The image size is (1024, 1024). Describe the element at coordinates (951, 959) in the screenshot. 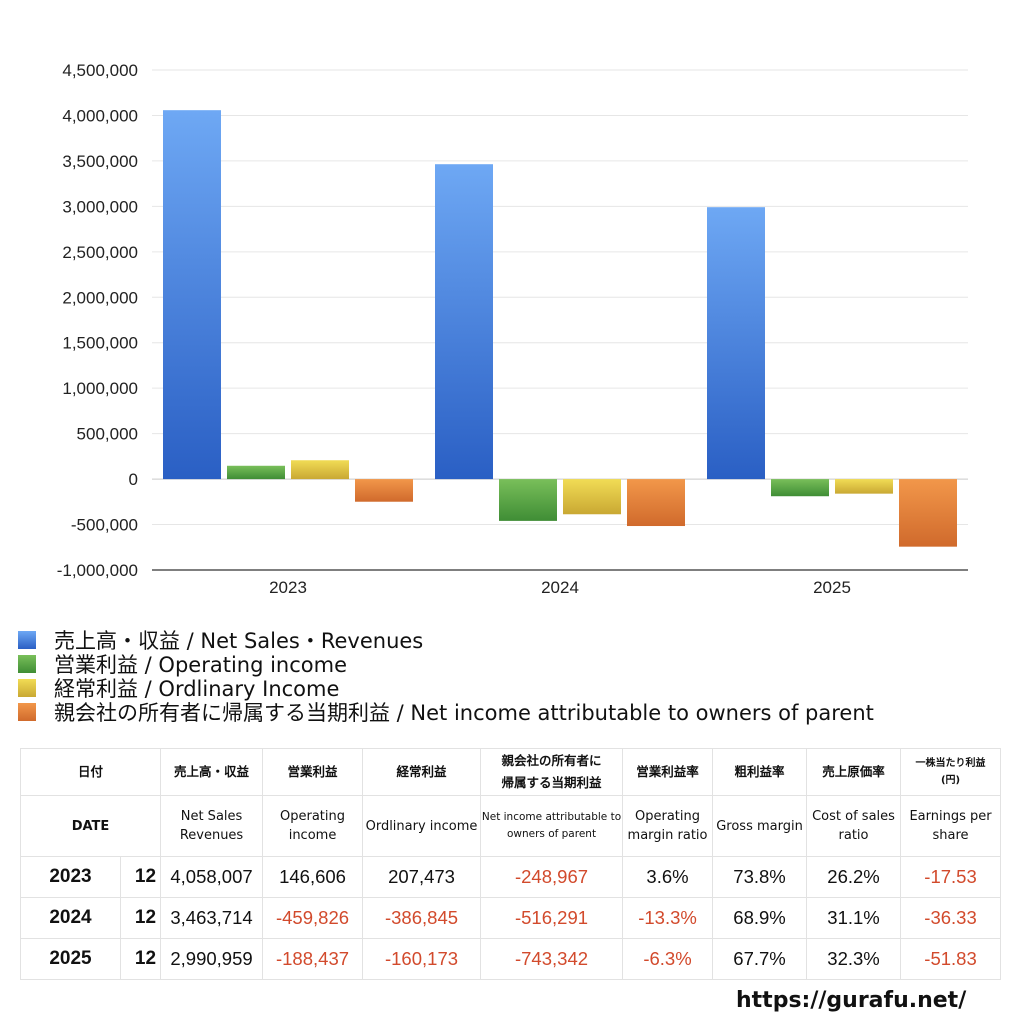

I see `cell-eps: -51.83` at that location.